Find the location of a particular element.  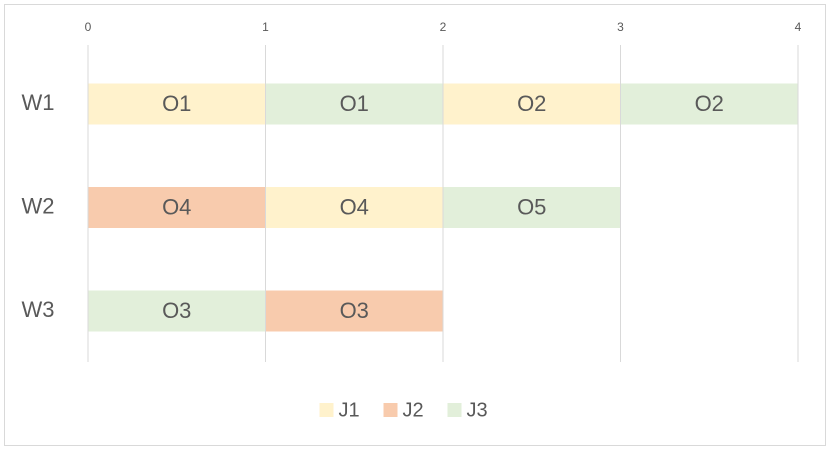

task-label: O5 is located at coordinates (531, 206).